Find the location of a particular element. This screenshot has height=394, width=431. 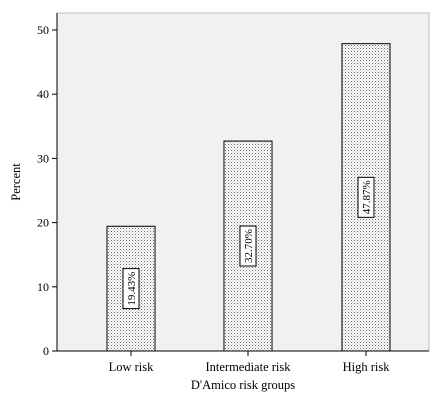

y-axis-ticks: 0 10 20 30 40 50 is located at coordinates (47, 190).